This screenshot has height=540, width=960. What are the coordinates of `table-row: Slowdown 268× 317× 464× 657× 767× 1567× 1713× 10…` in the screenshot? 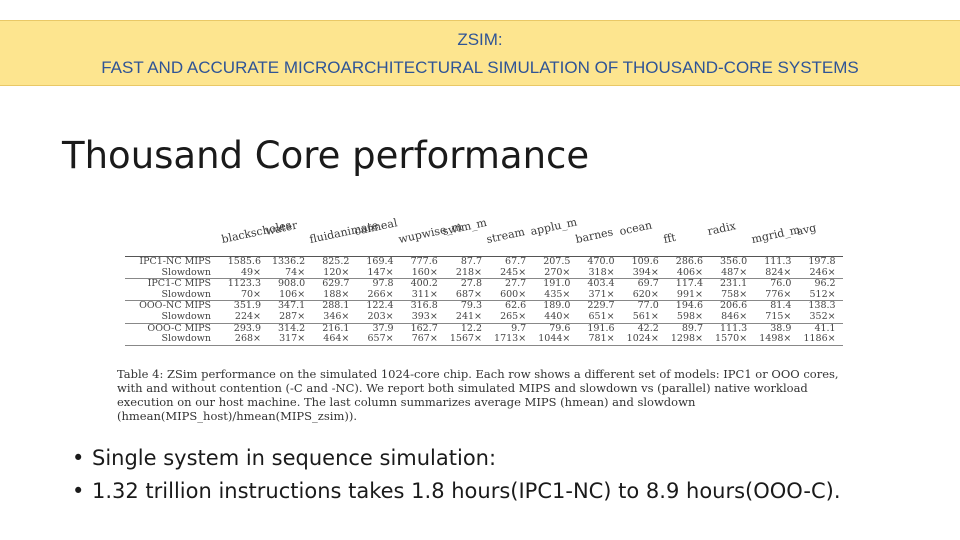 It's located at (484, 340).